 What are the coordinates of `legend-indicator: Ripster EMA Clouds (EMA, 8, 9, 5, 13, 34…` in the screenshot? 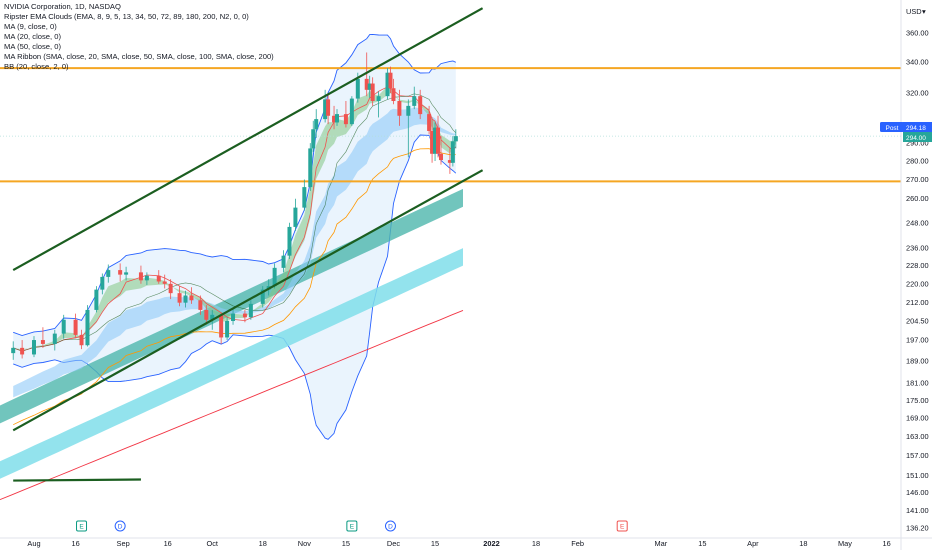 It's located at (126, 16).